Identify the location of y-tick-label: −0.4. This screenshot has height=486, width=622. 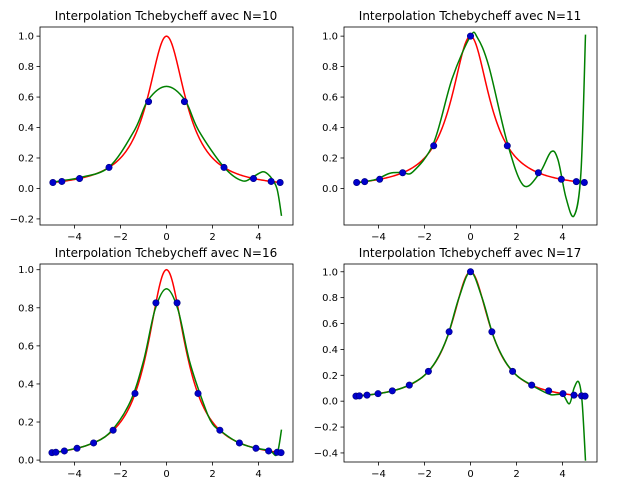
(326, 453).